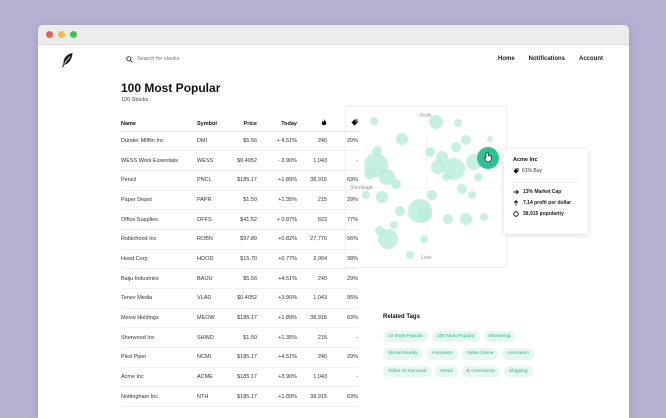 Image resolution: width=666 pixels, height=418 pixels. I want to click on search-bar, so click(190, 59).